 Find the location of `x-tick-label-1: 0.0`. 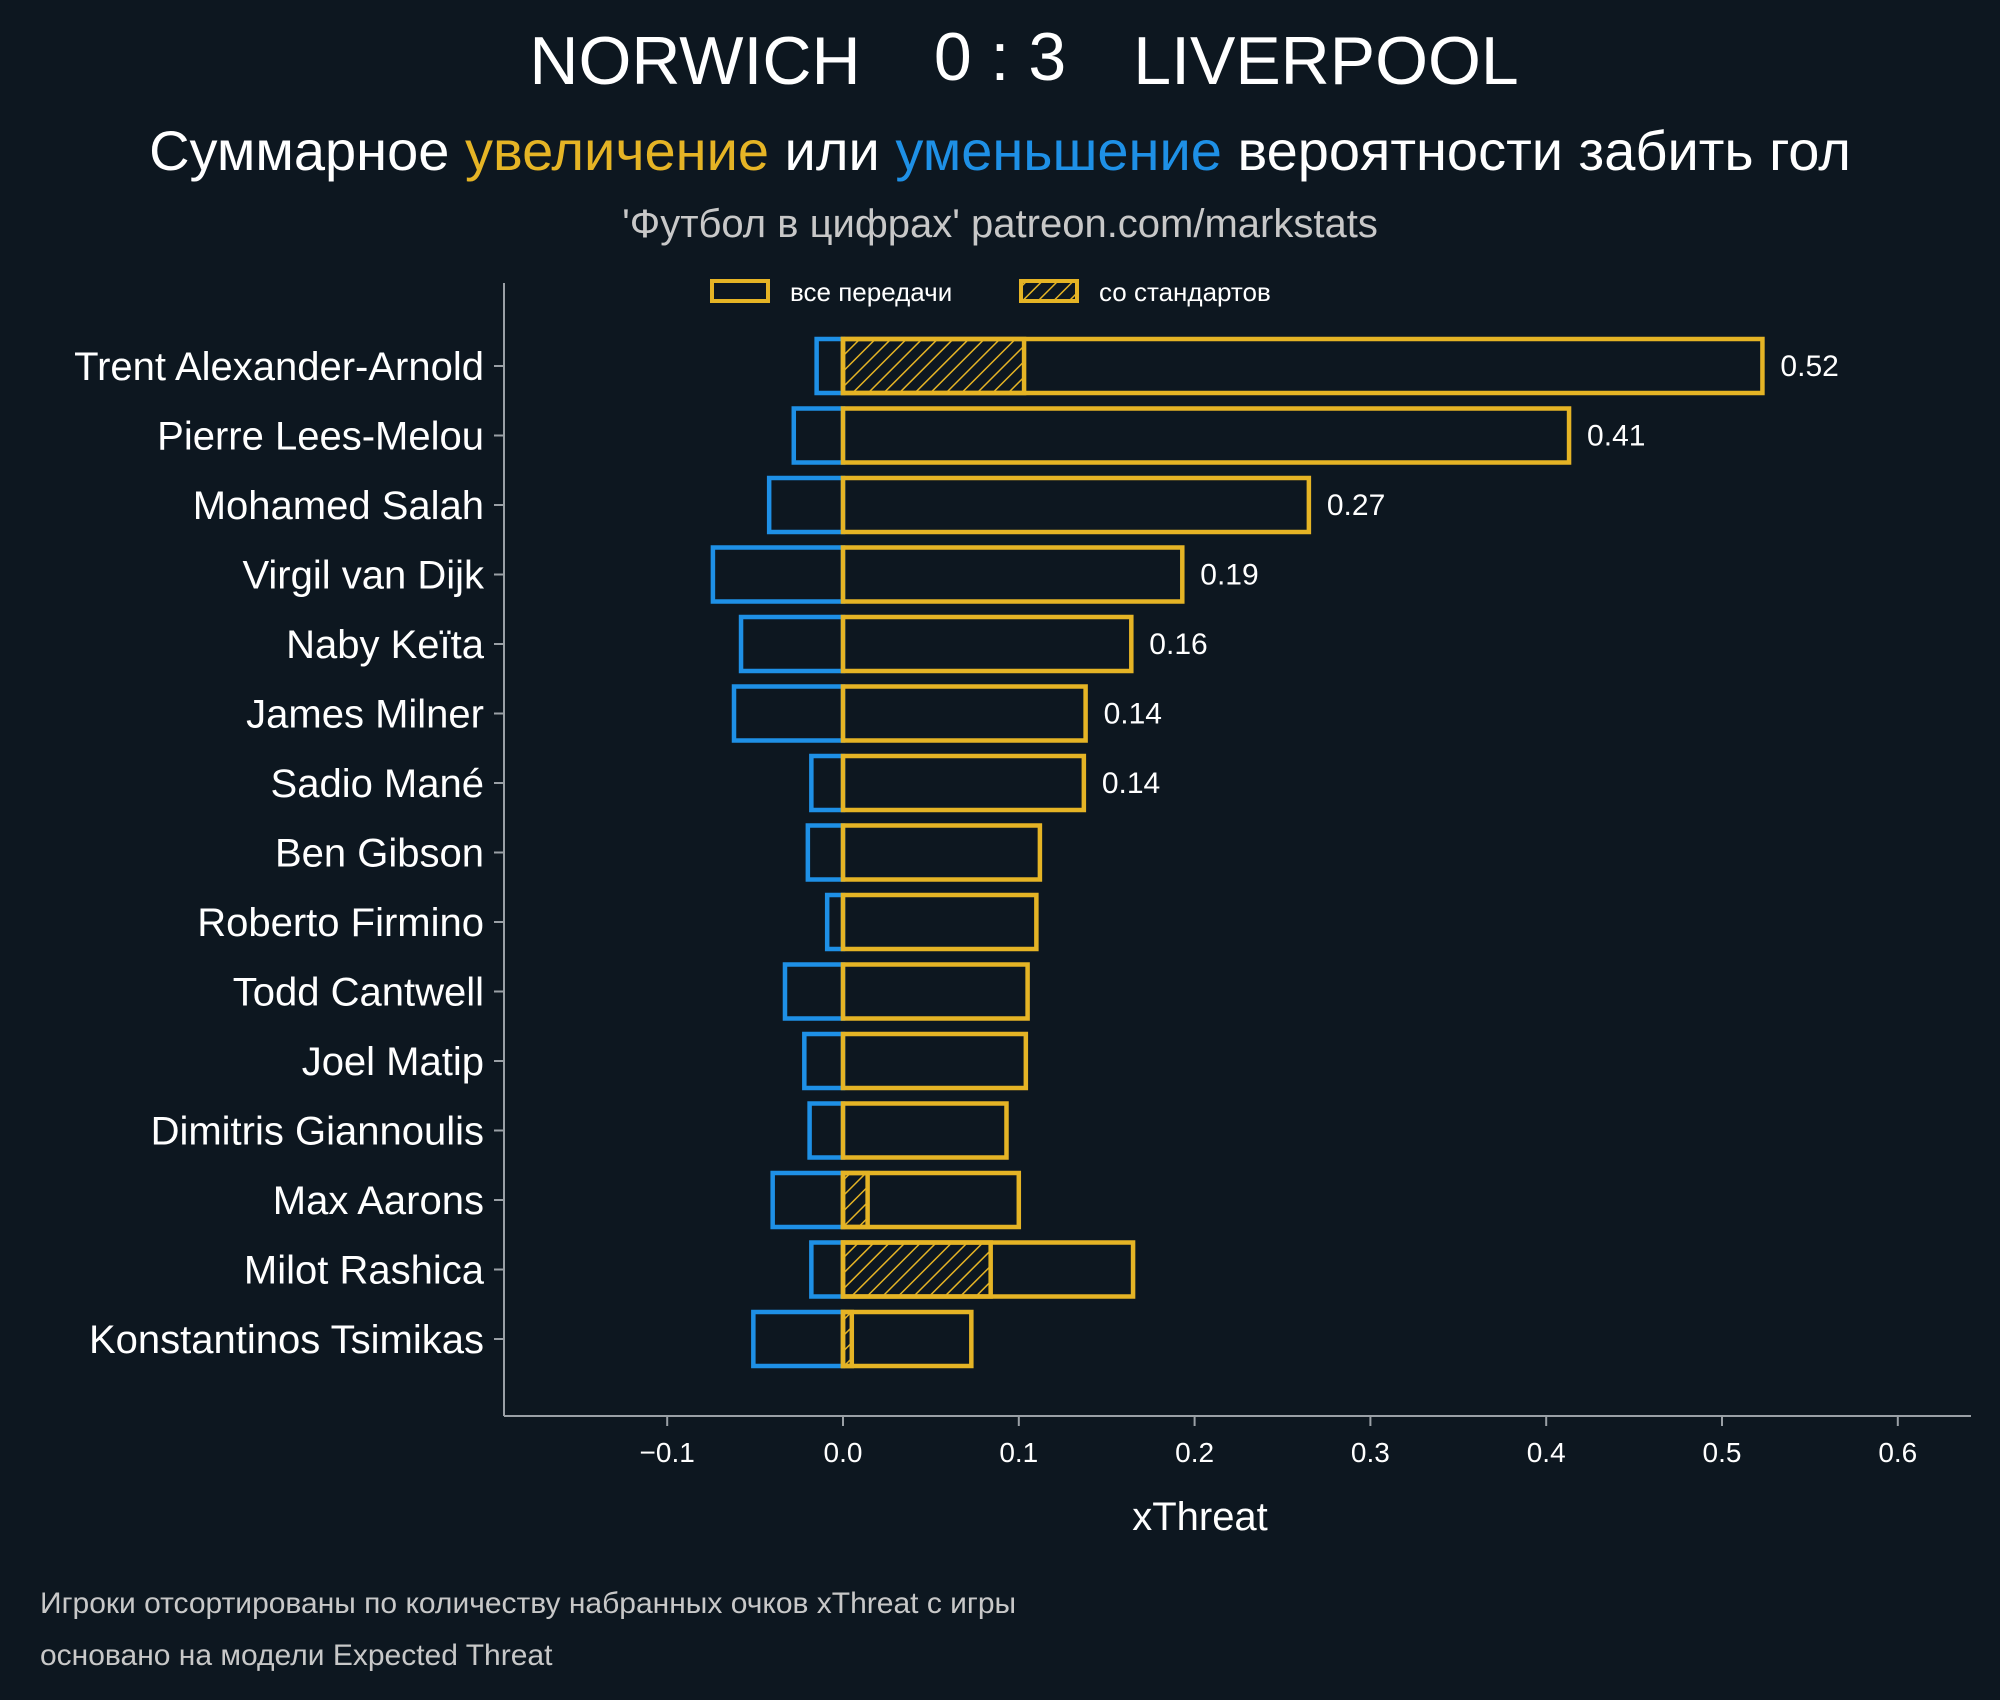

x-tick-label-1: 0.0 is located at coordinates (843, 1452).